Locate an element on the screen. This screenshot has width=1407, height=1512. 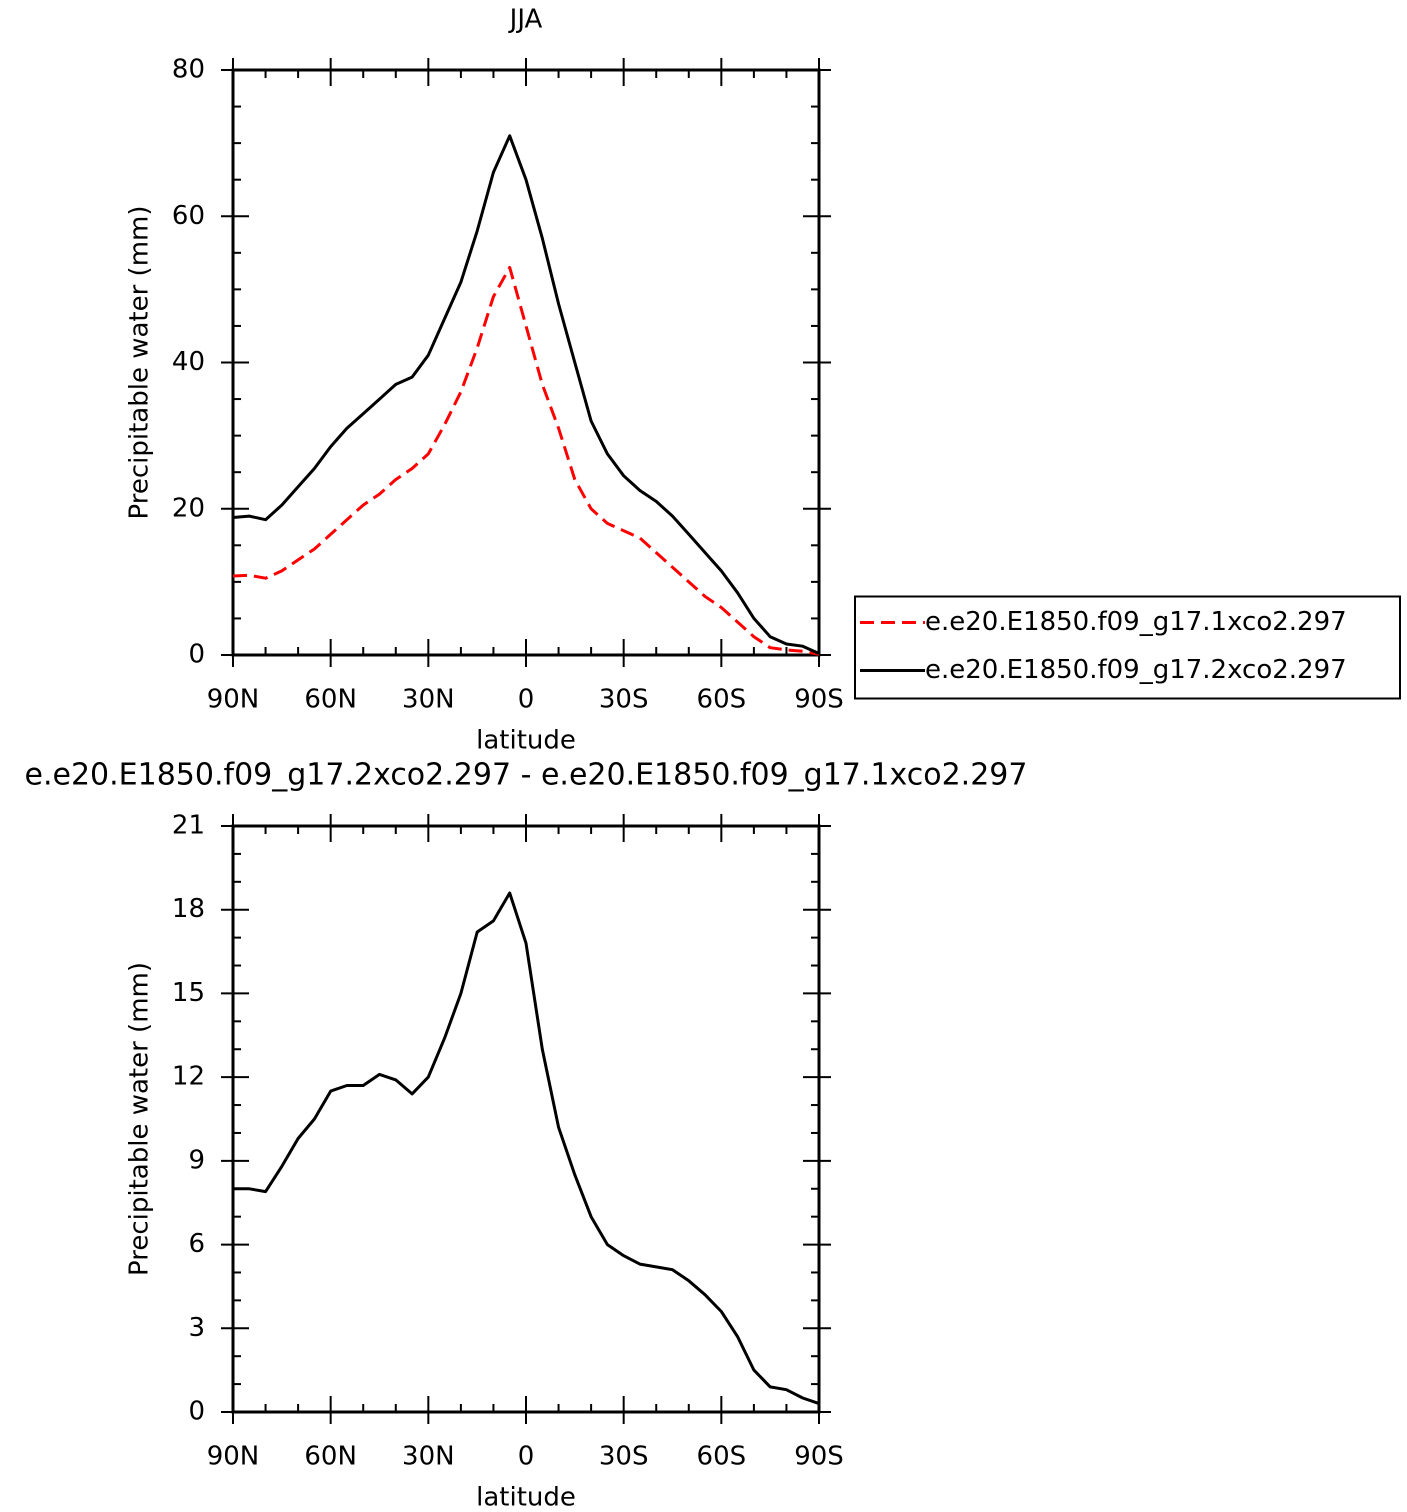
y-tick-label: 60 is located at coordinates (188, 216).